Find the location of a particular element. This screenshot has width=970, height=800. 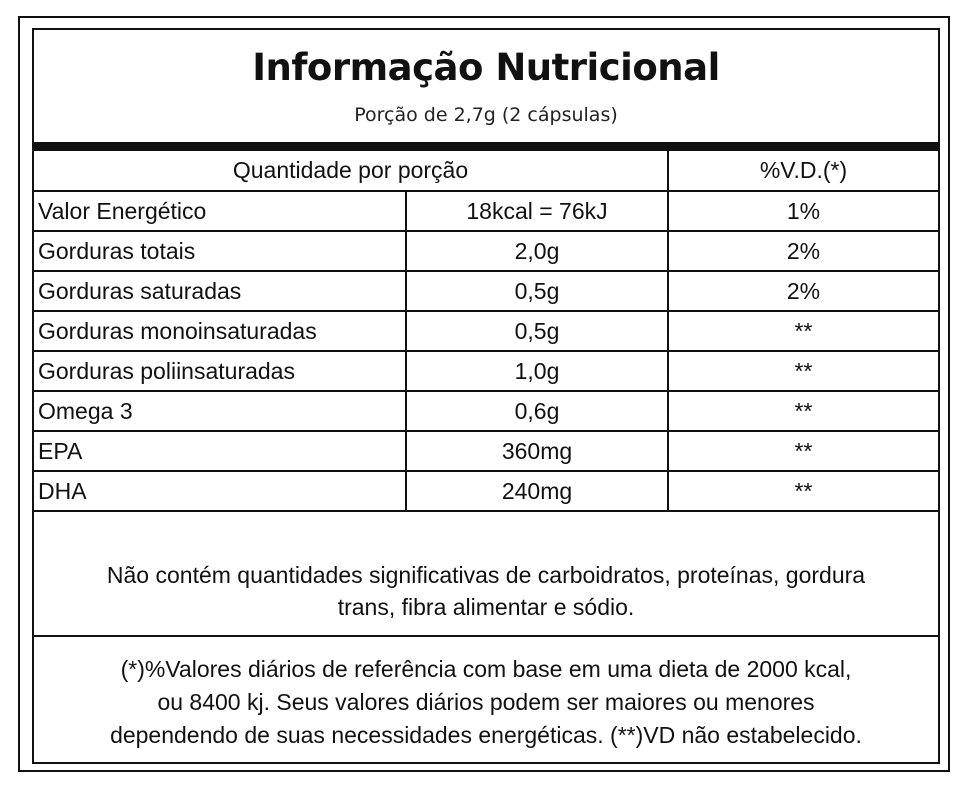

table-row: Gorduras poliinsaturadas 1,0g ** is located at coordinates (486, 371).